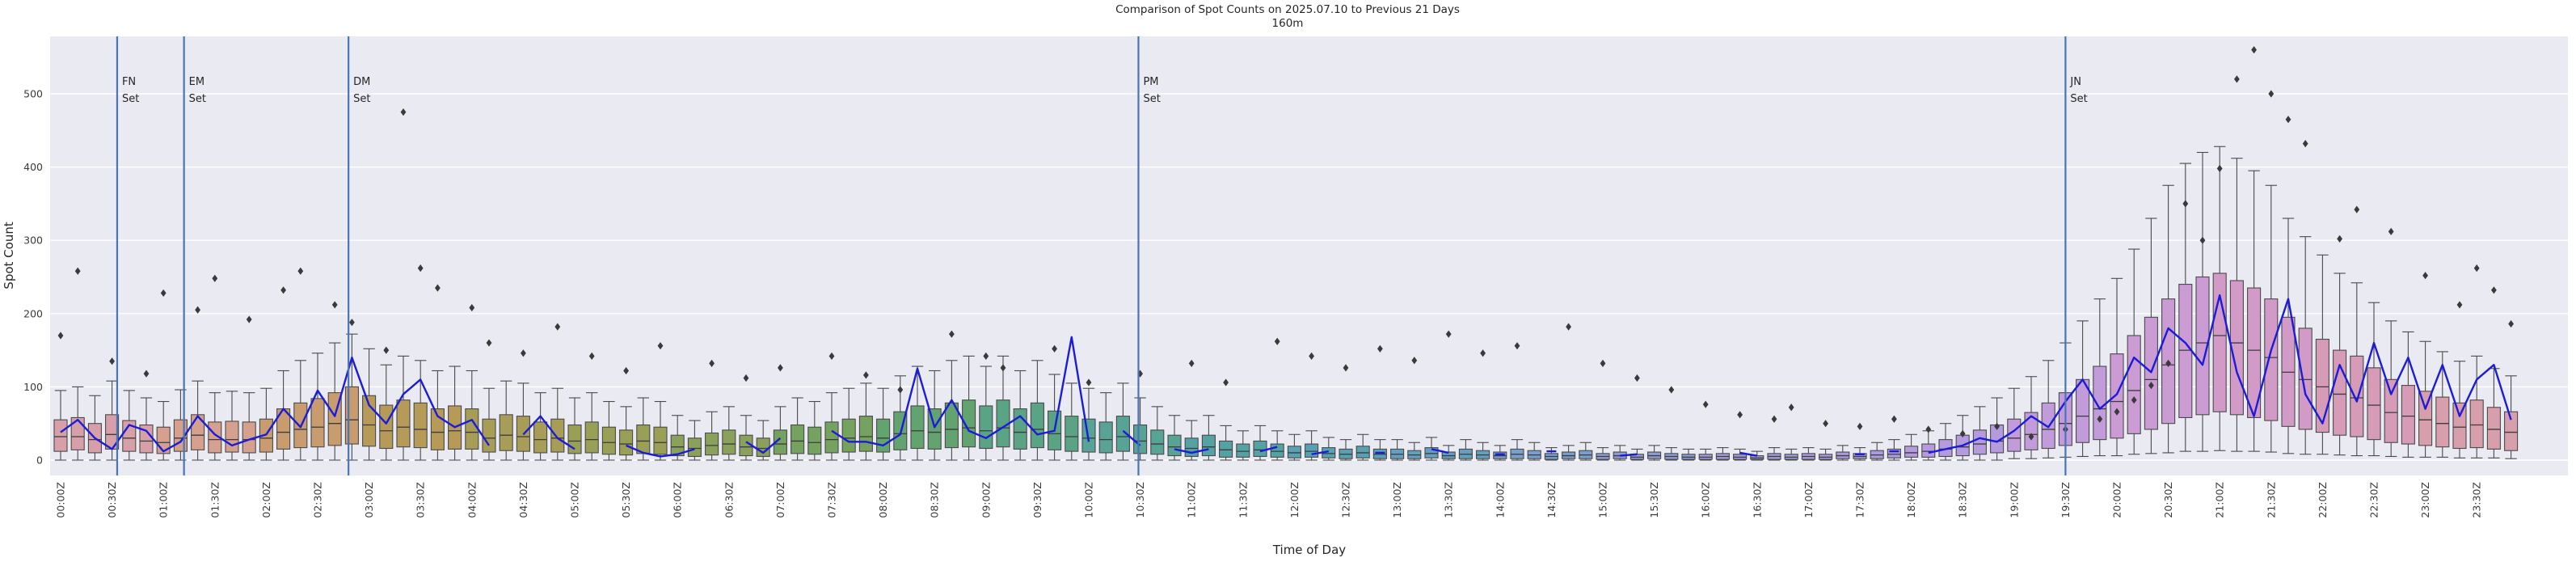 This screenshot has width=2576, height=562. Describe the element at coordinates (575, 500) in the screenshot. I see `x-tick-label: 05:00Z` at that location.